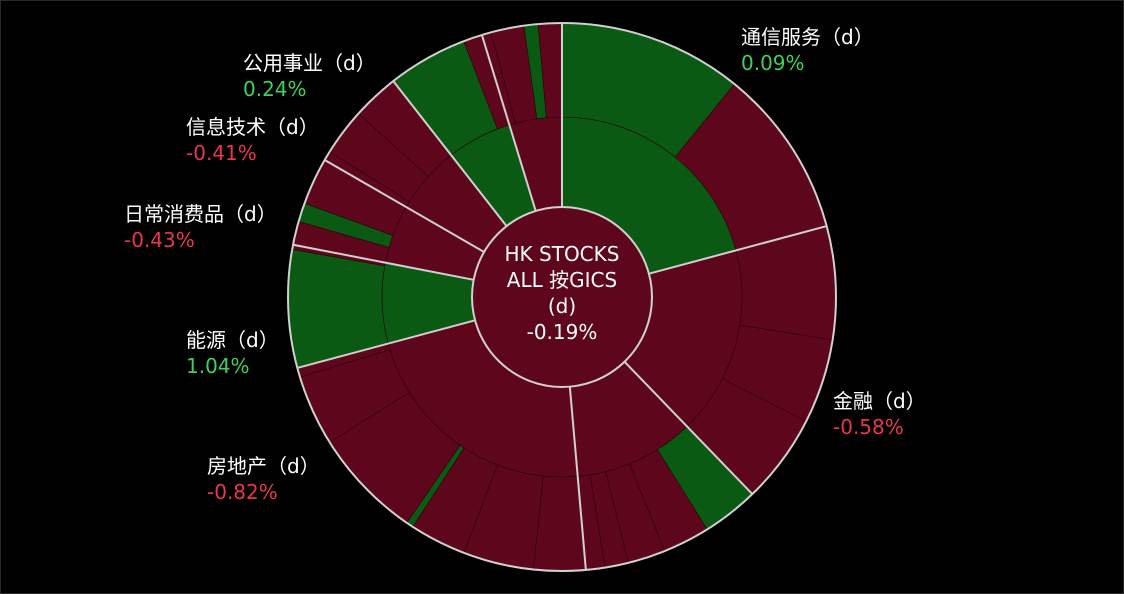 The height and width of the screenshot is (594, 1124). What do you see at coordinates (807, 37) in the screenshot?
I see `sector-name: 通信服务（d）` at bounding box center [807, 37].